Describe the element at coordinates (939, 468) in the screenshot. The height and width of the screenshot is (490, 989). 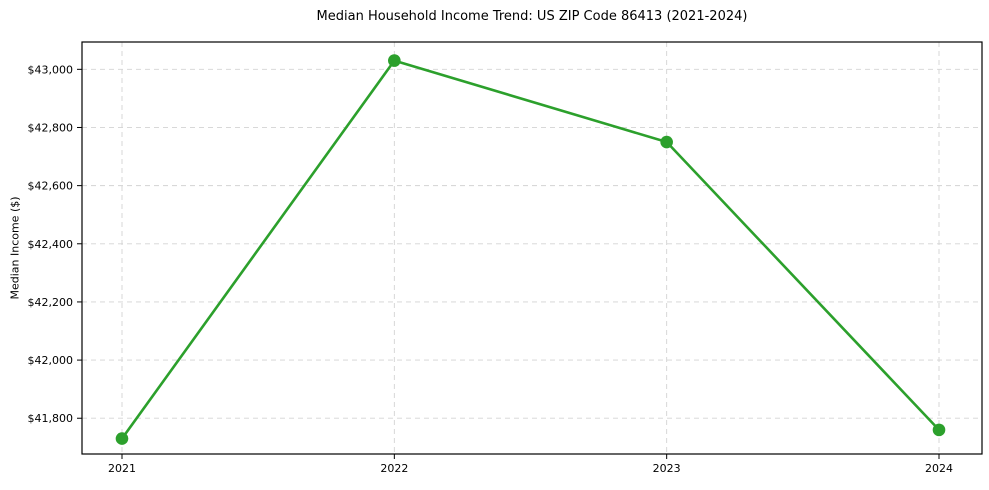
I see `x-tick-label: 2024` at that location.